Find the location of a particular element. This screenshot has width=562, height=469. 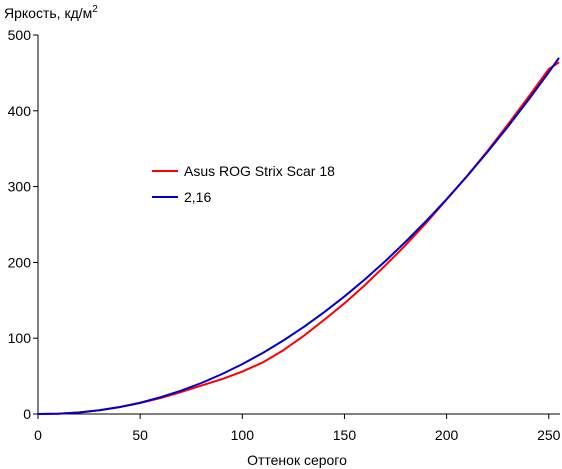

x-tick-label: 200 is located at coordinates (447, 435).